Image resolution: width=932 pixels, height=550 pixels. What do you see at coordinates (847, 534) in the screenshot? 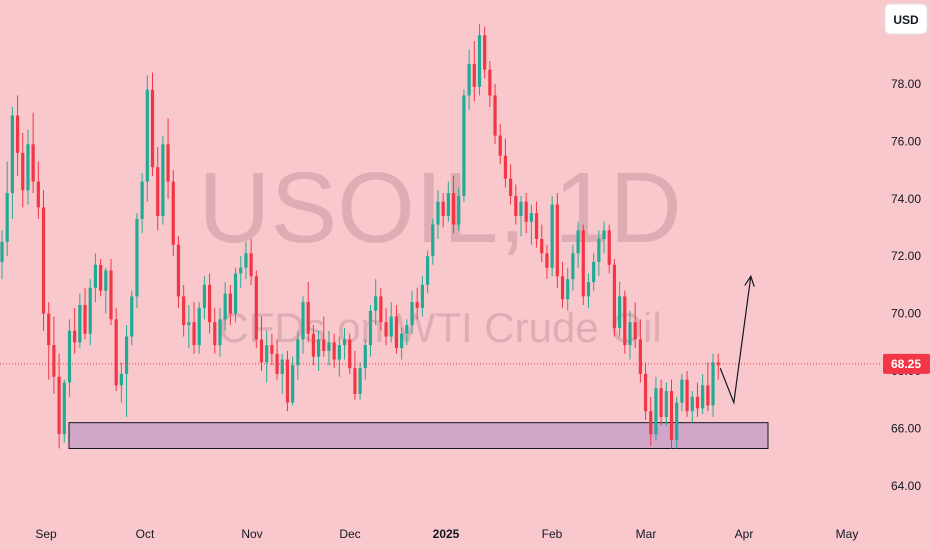
I see `time-tick-label: May` at bounding box center [847, 534].